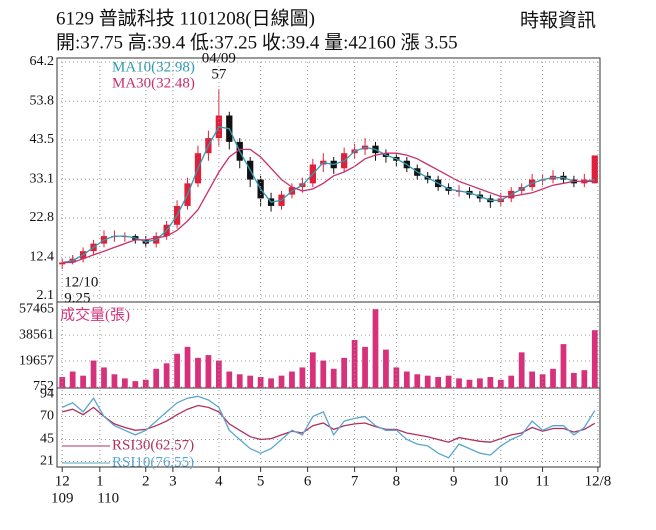 The width and height of the screenshot is (656, 530). Describe the element at coordinates (42, 178) in the screenshot. I see `y-tick-label: 33.1` at that location.